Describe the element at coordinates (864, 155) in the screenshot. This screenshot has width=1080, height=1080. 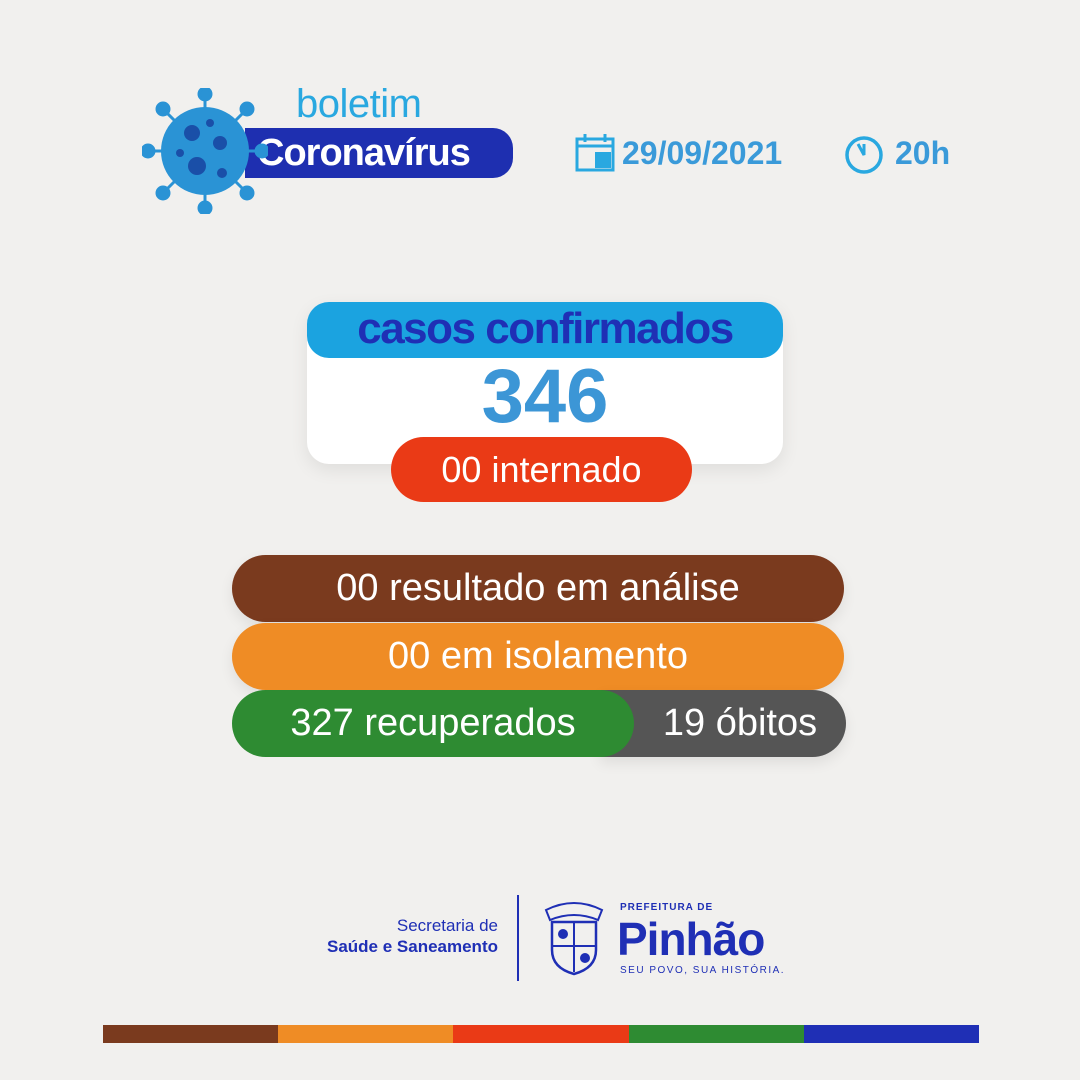
I see `clock-icon` at that location.